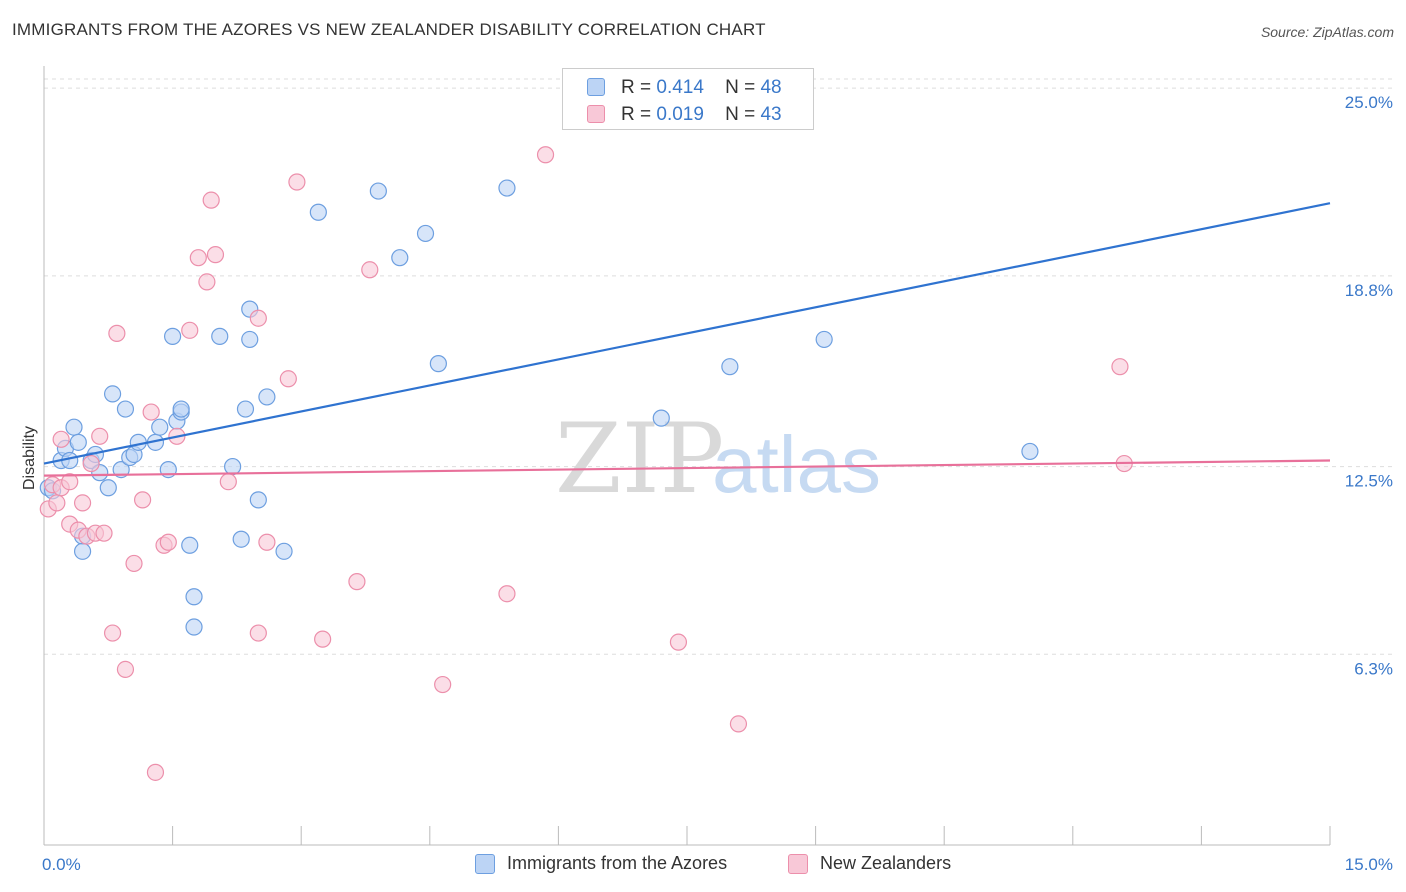 Image resolution: width=1406 pixels, height=892 pixels. What do you see at coordinates (771, 87) in the screenshot?
I see `legend-n-value: 48` at bounding box center [771, 87].